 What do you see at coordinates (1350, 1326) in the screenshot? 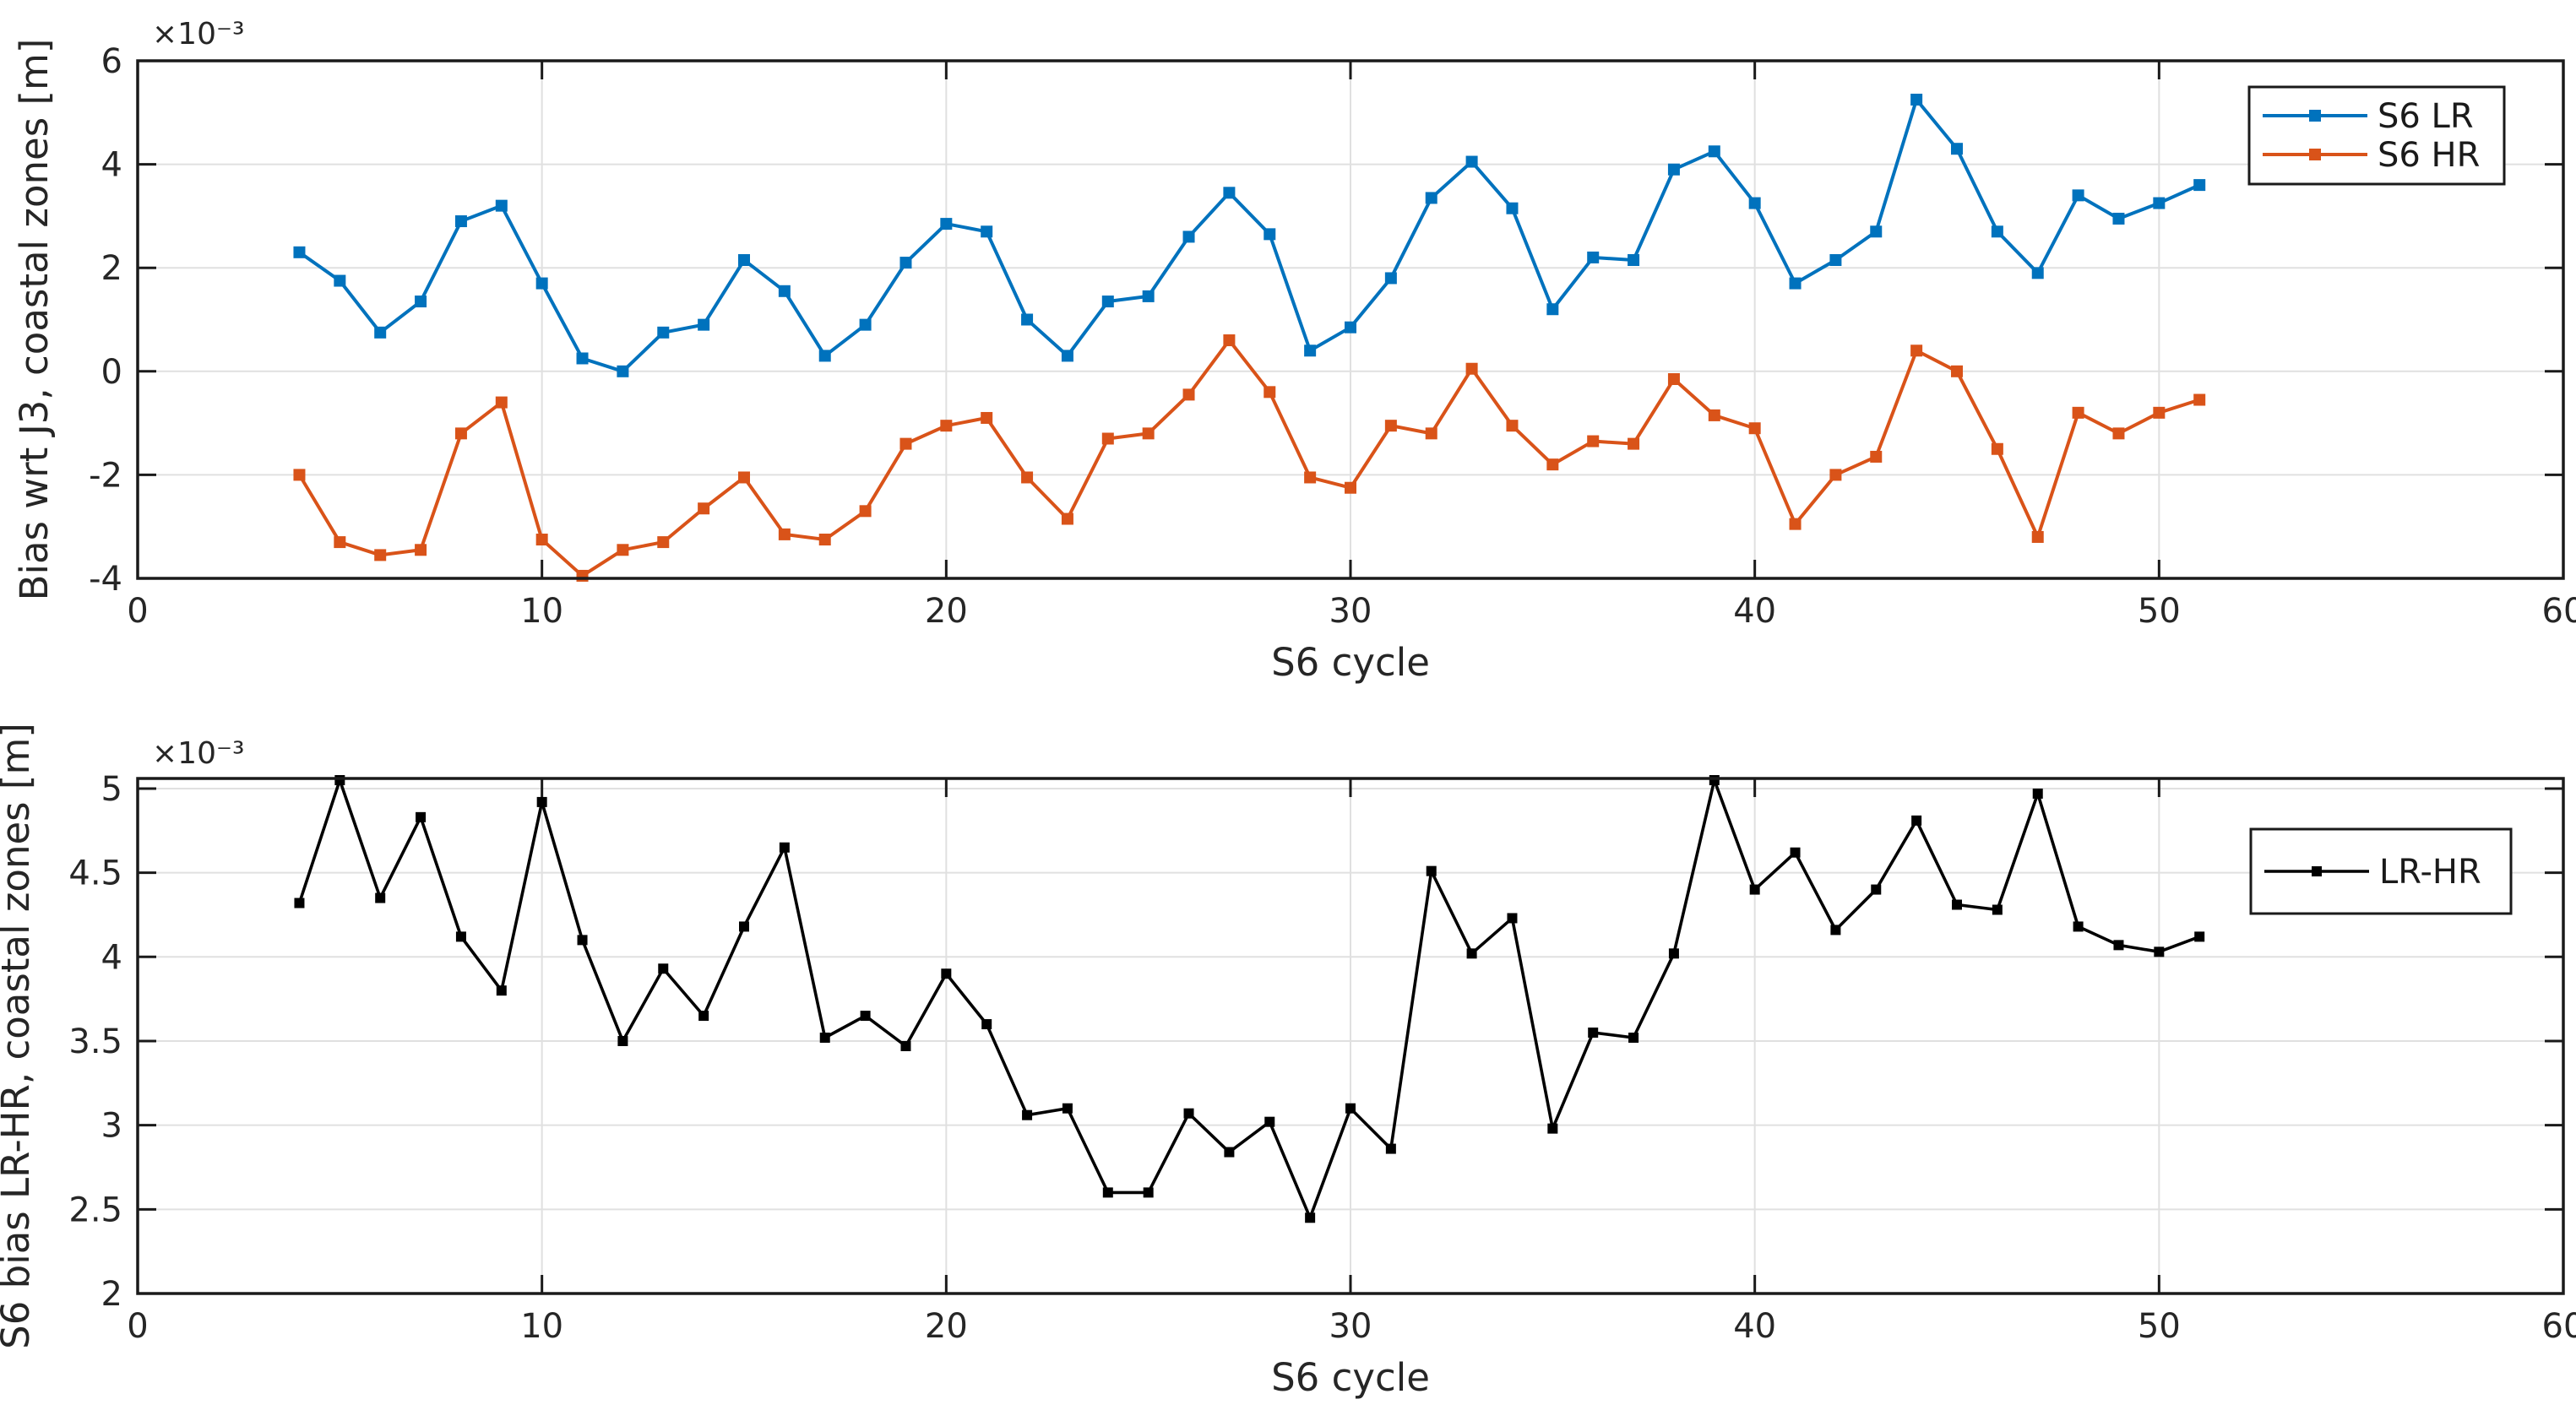
I see `x-tick-label: 30` at bounding box center [1350, 1326].